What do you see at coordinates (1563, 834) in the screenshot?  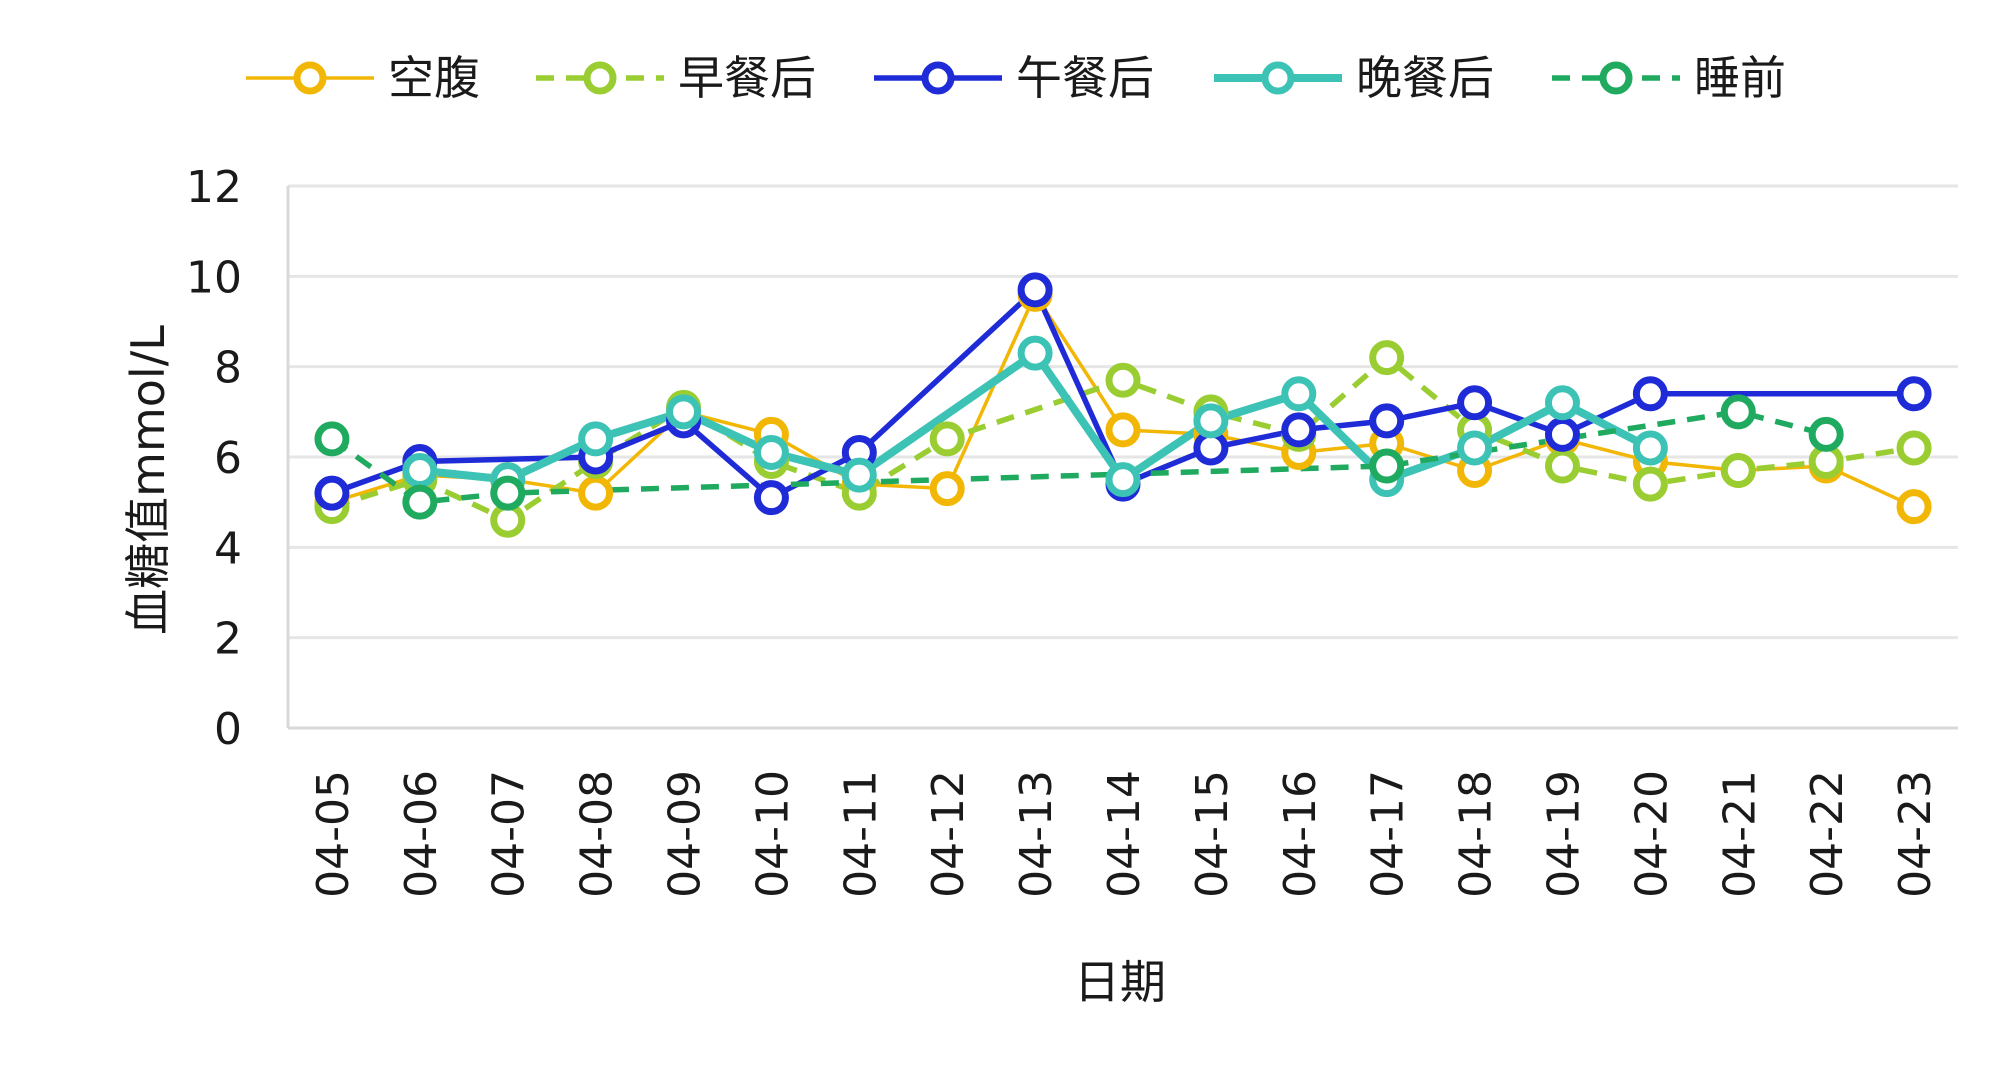 I see `x-tick-label: 04-19` at bounding box center [1563, 834].